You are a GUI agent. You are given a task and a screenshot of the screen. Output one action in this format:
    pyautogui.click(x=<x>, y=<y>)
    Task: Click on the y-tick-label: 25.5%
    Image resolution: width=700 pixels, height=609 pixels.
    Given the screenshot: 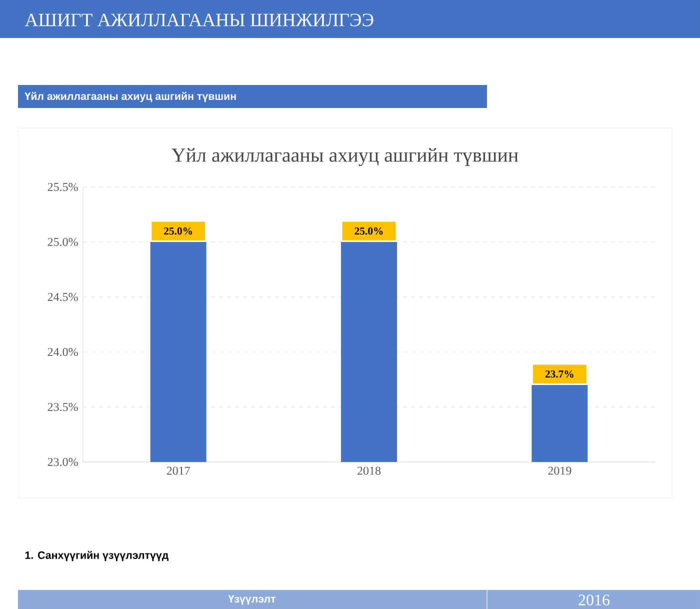 What is the action you would take?
    pyautogui.click(x=63, y=187)
    